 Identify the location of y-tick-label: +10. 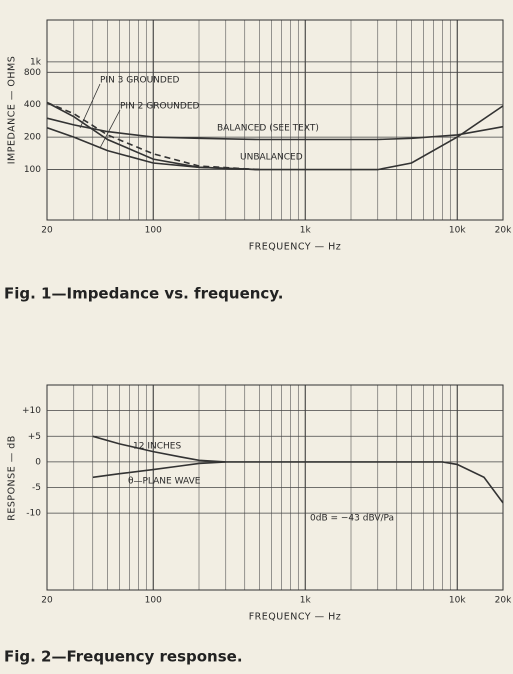
(31, 411).